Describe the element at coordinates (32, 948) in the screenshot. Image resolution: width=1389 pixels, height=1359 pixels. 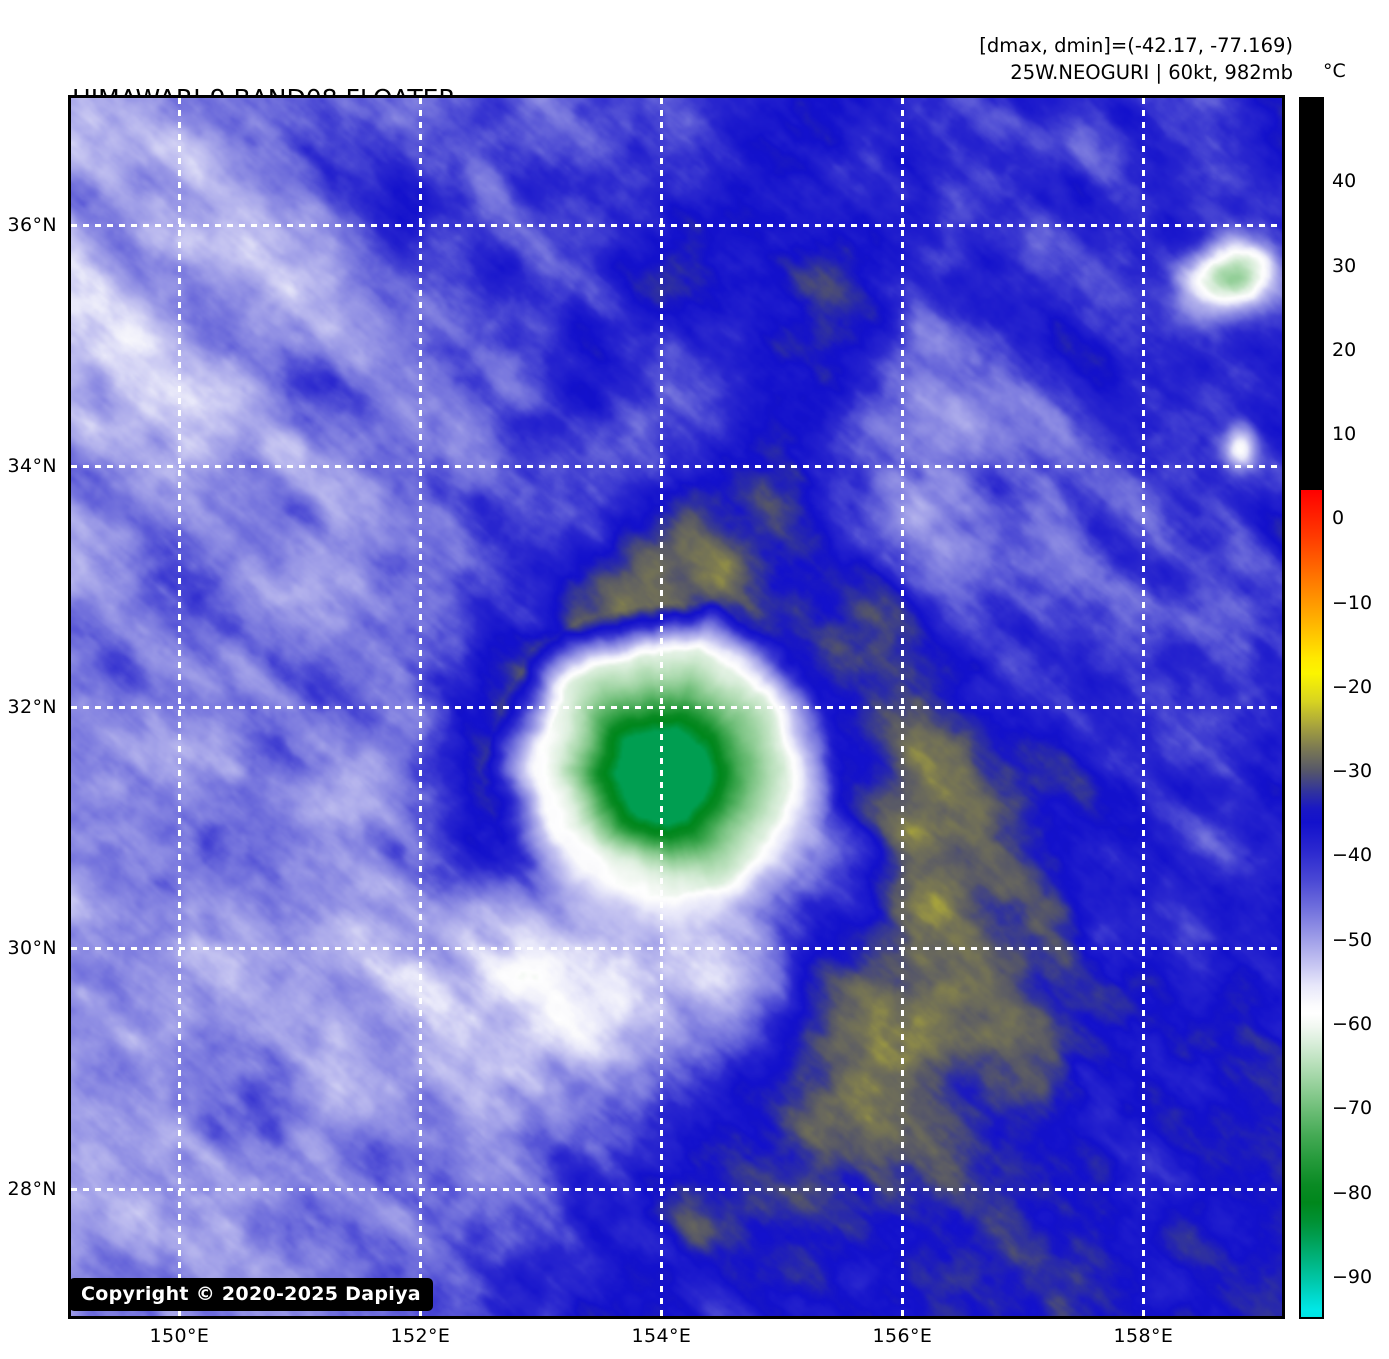
I see `lat-tick-label-30: 30°N` at that location.